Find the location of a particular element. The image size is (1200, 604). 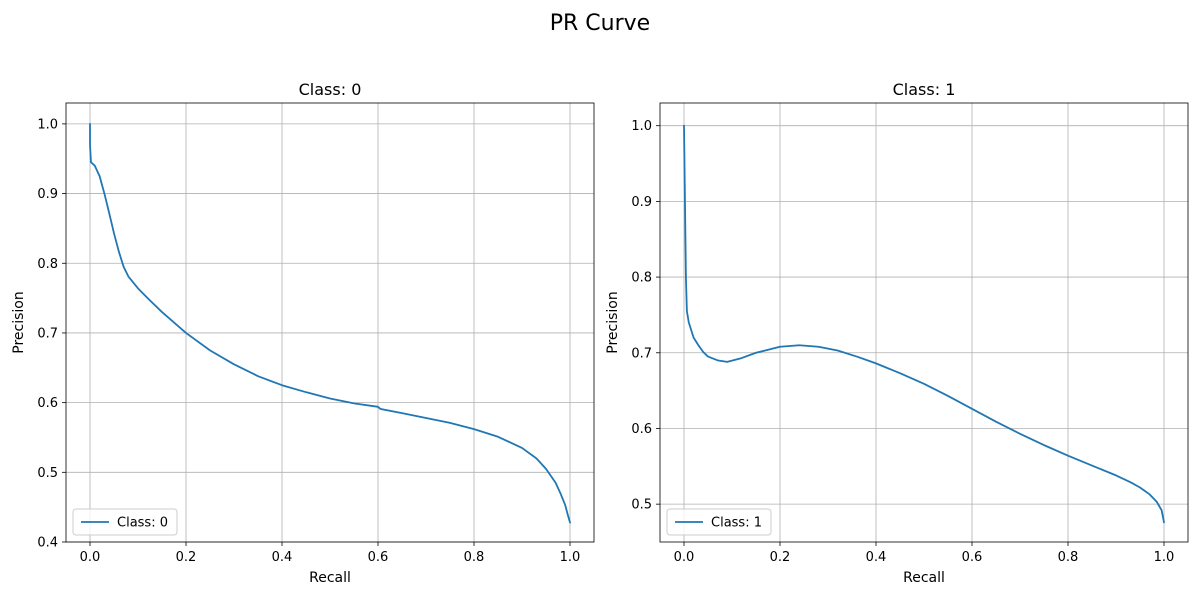

legend: Class: 1 is located at coordinates (719, 522).